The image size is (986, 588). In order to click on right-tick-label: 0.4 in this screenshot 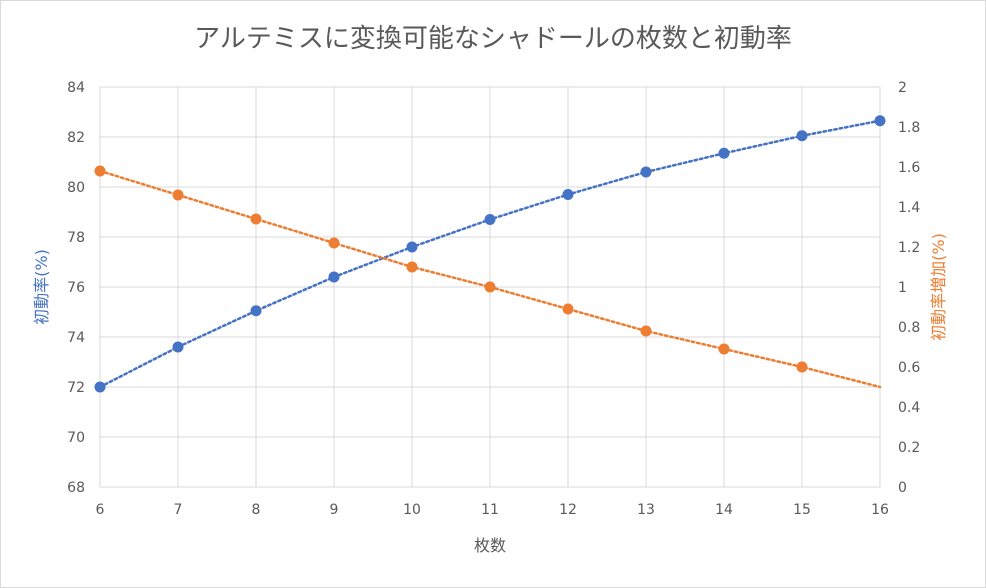, I will do `click(909, 408)`.